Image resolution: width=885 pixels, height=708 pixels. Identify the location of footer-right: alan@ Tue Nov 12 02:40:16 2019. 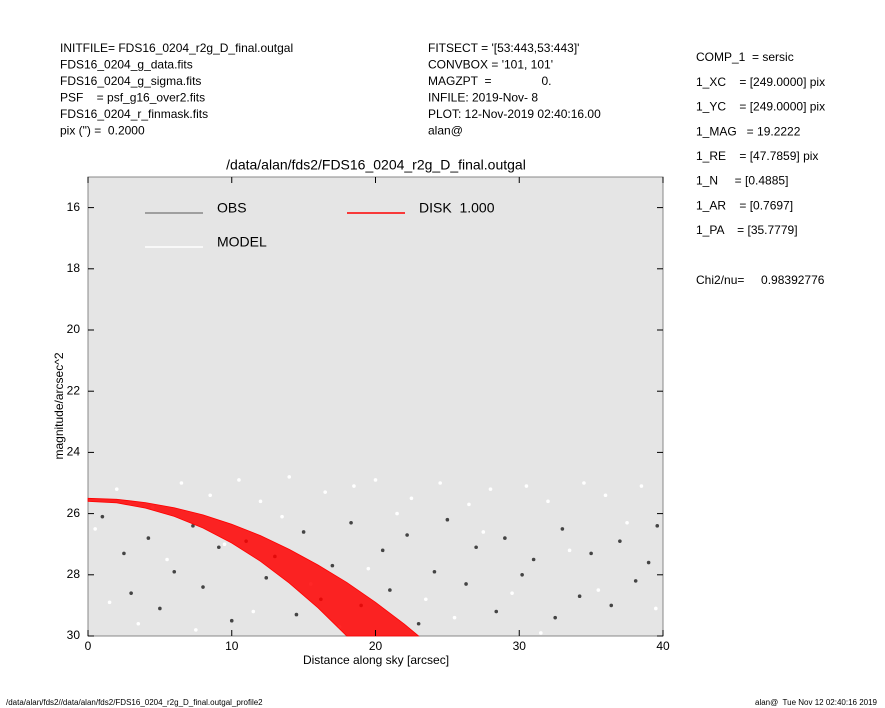
(816, 702).